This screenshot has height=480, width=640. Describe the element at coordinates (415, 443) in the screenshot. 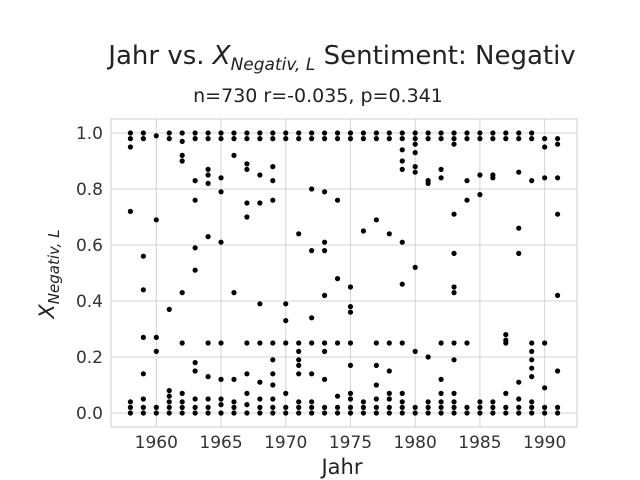

I see `x-tick-label: 1980` at that location.